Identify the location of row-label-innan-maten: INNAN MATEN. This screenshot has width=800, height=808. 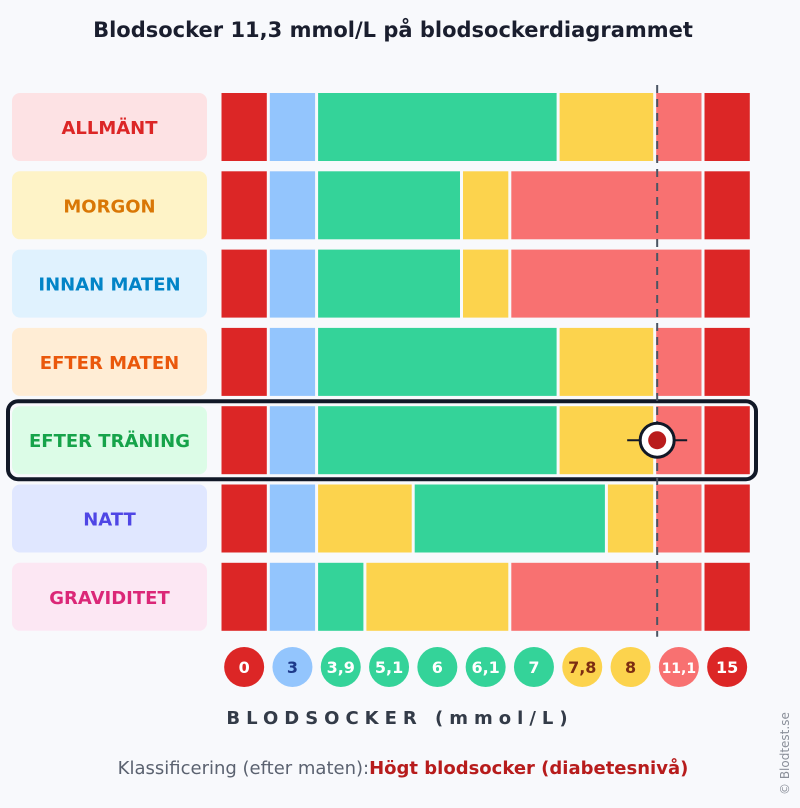
(109, 285).